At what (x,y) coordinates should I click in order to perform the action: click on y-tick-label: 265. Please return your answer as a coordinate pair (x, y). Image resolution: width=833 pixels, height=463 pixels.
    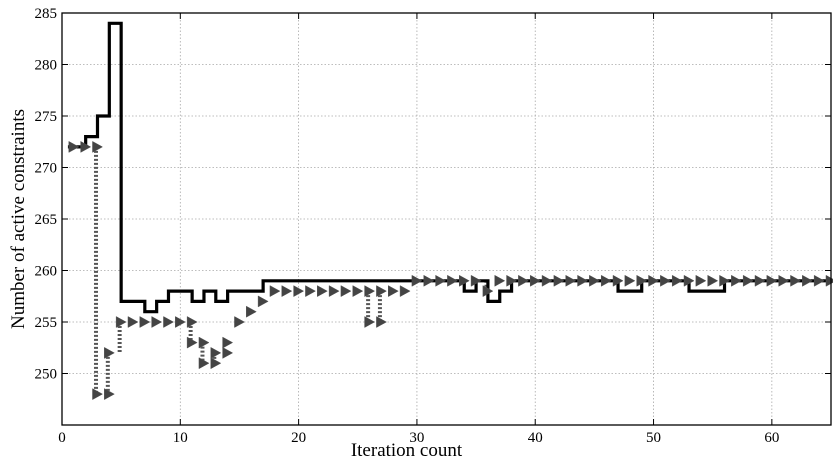
    Looking at the image, I should click on (46, 220).